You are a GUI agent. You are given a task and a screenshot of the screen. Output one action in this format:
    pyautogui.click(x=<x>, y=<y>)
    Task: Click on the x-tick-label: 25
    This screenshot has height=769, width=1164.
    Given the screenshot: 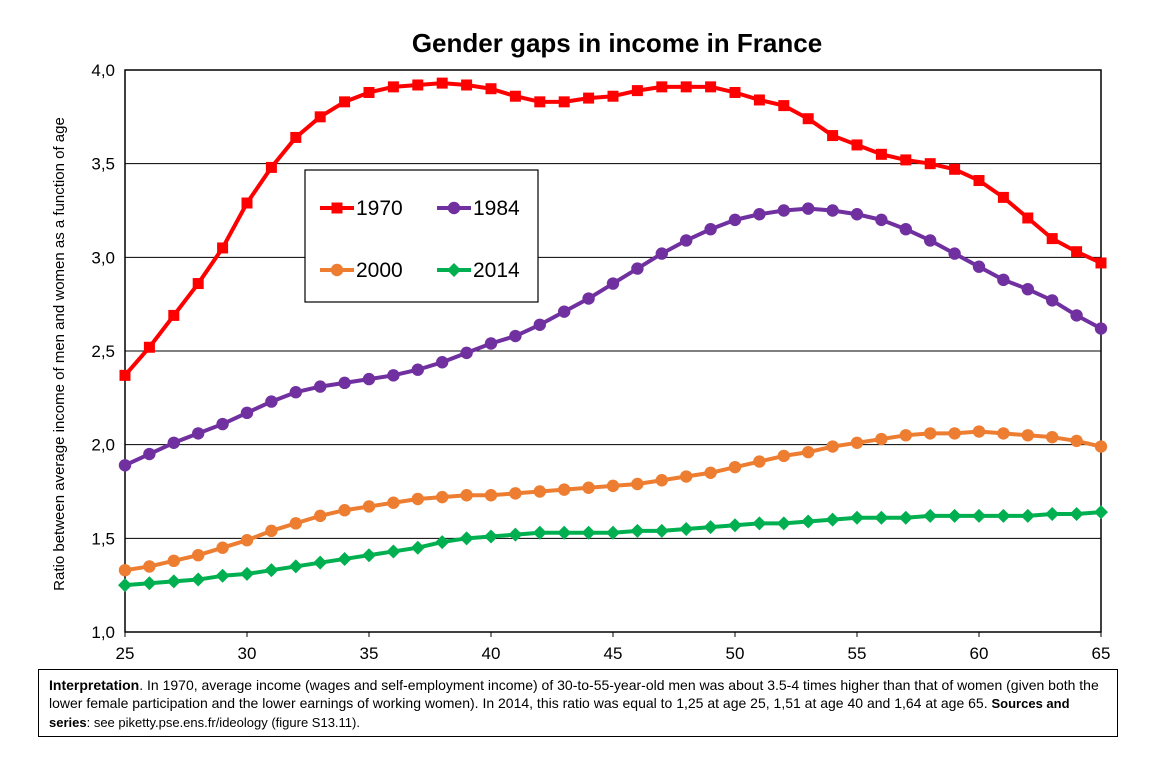 What is the action you would take?
    pyautogui.click(x=125, y=653)
    